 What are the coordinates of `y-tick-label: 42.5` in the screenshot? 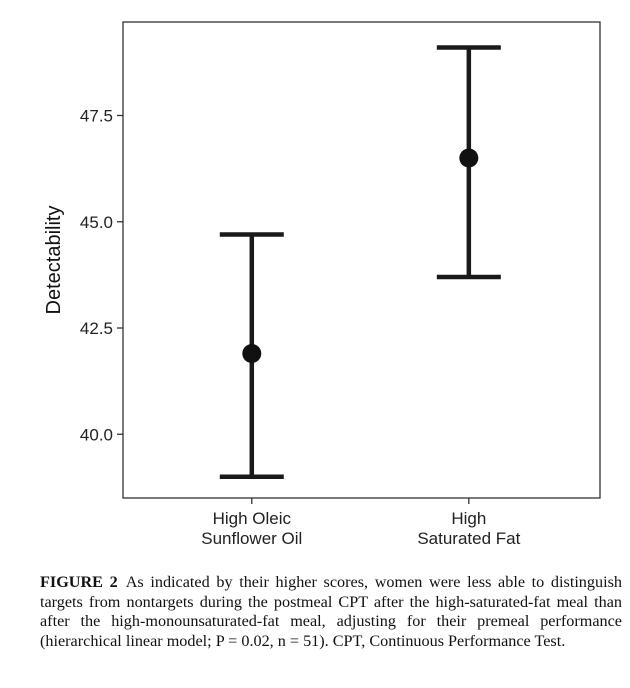 It's located at (96, 328).